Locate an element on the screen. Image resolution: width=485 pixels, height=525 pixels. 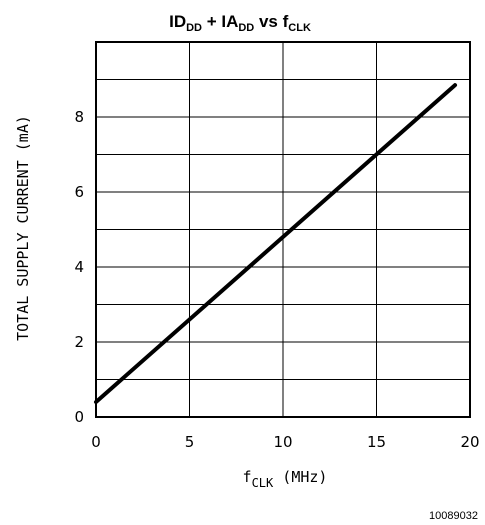
y-tick-label: 0 is located at coordinates (79, 417).